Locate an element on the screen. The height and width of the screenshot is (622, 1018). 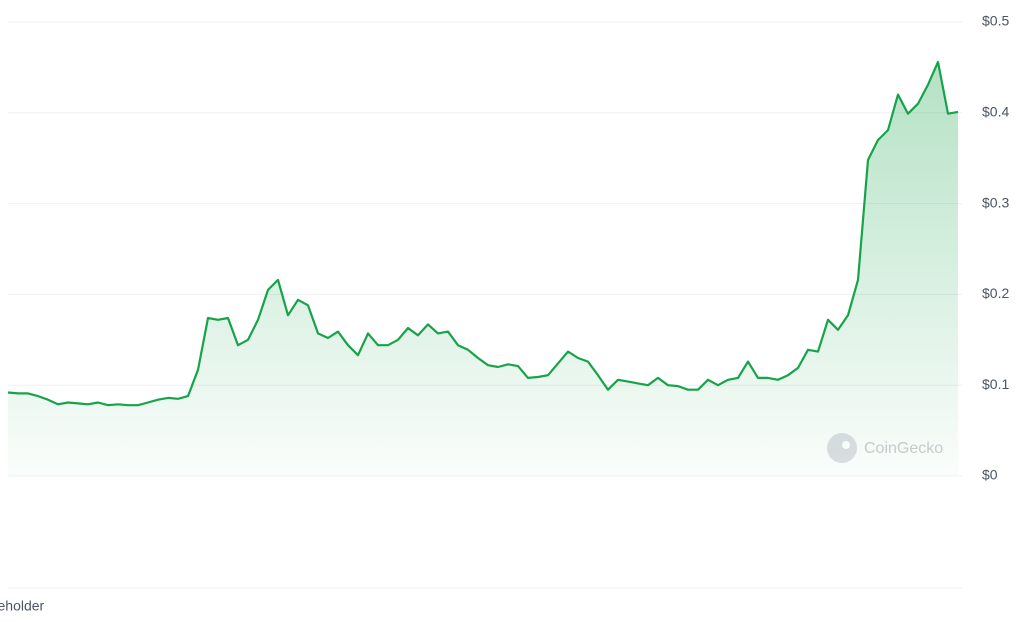
watermark-logo-eye is located at coordinates (846, 445).